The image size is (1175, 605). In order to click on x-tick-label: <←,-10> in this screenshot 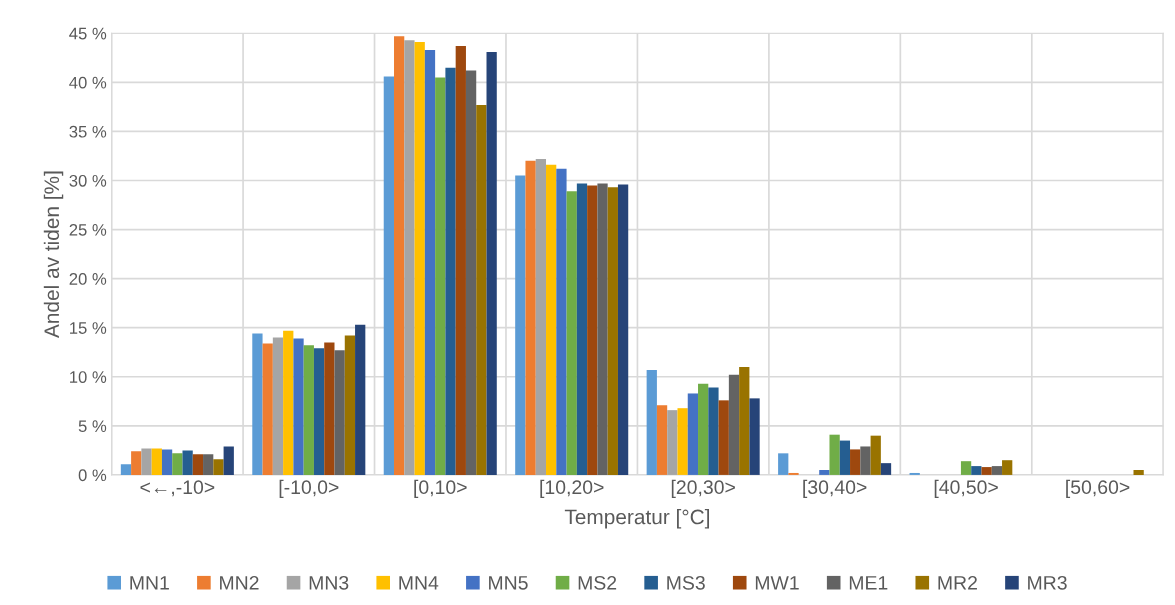, I will do `click(177, 488)`.